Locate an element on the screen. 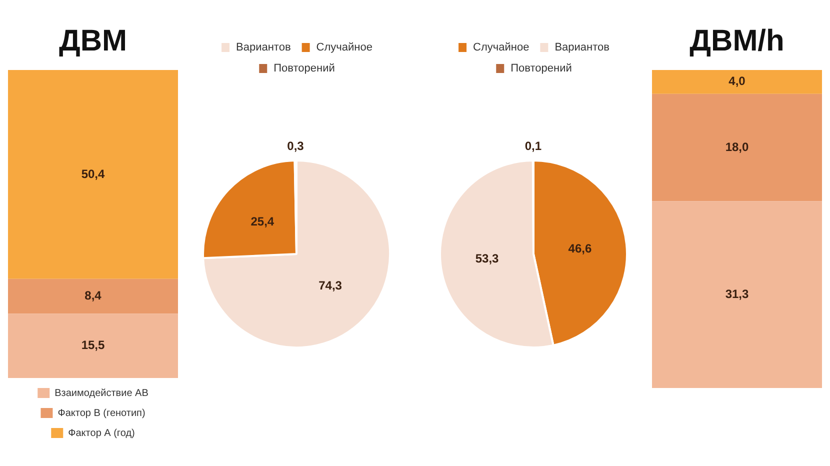 This screenshot has width=830, height=466. chart-title: ДВМ is located at coordinates (93, 41).